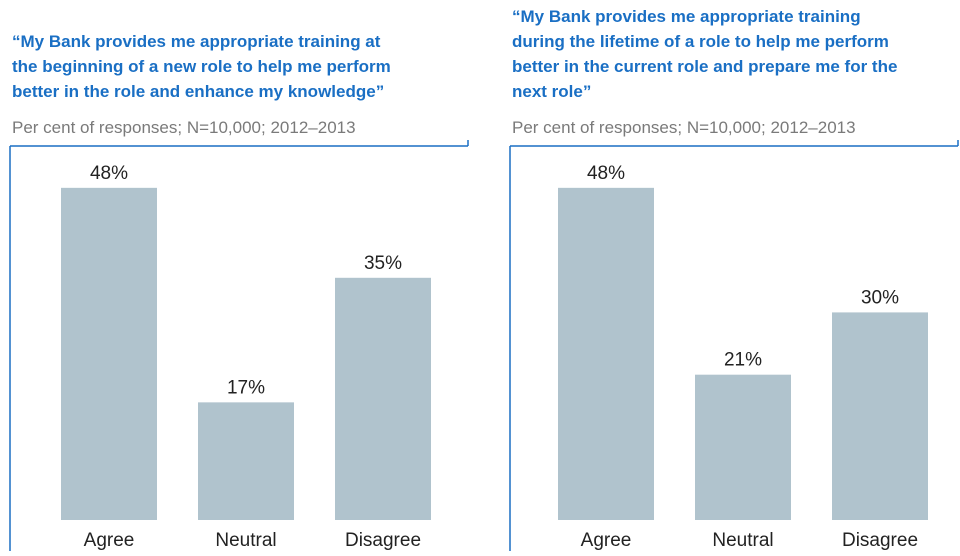  I want to click on chart-title: next role”, so click(551, 91).